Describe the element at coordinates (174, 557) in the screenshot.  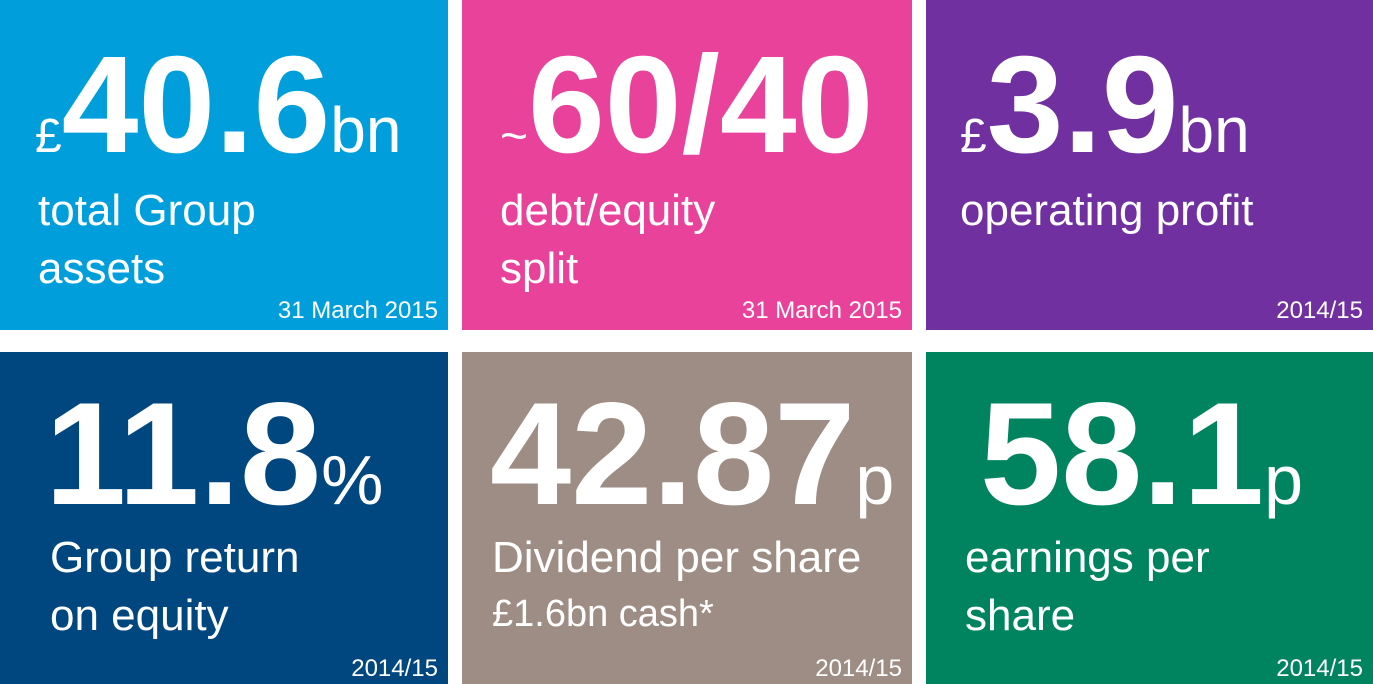
I see `kpi-label: Group return` at that location.